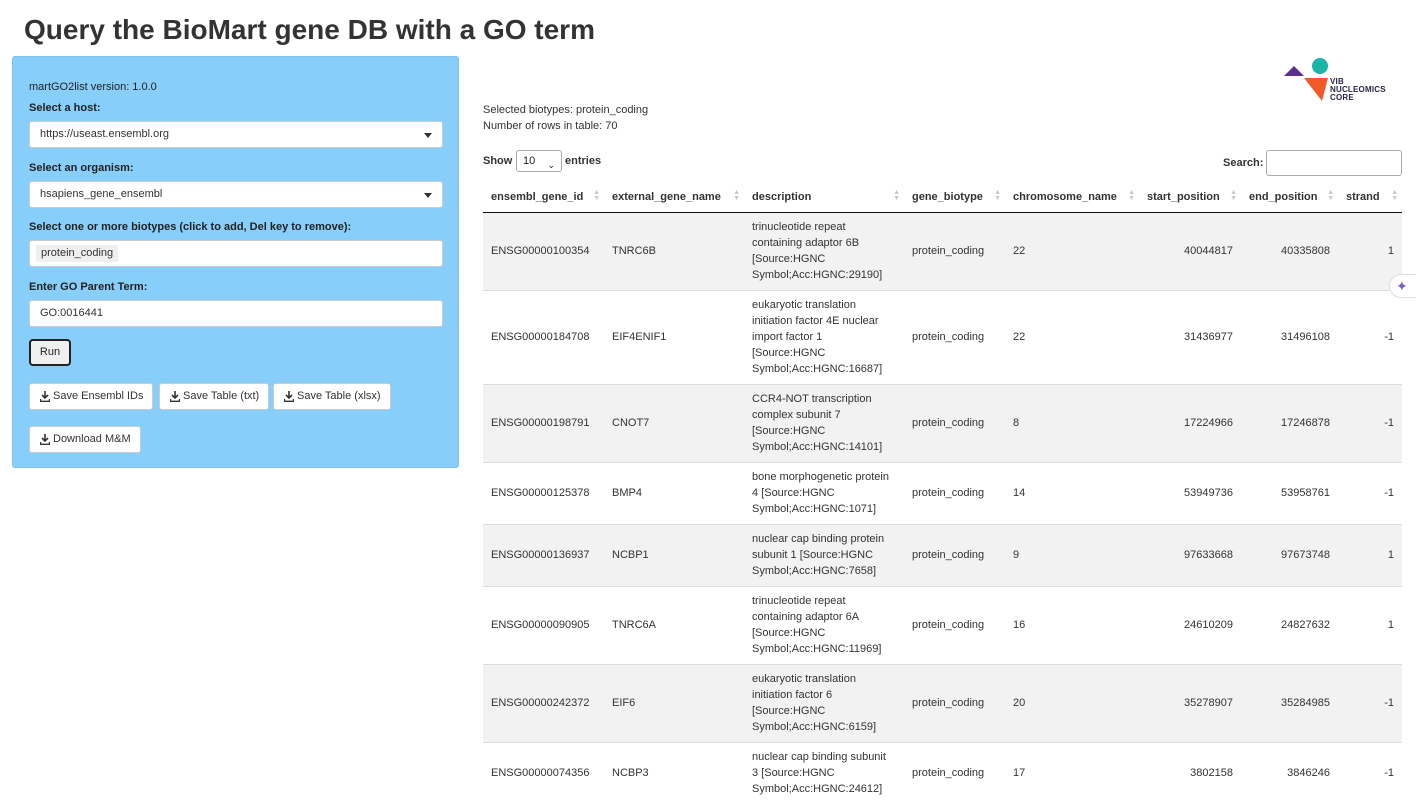  What do you see at coordinates (804, 305) in the screenshot?
I see `description-line: eukaryotic translation` at bounding box center [804, 305].